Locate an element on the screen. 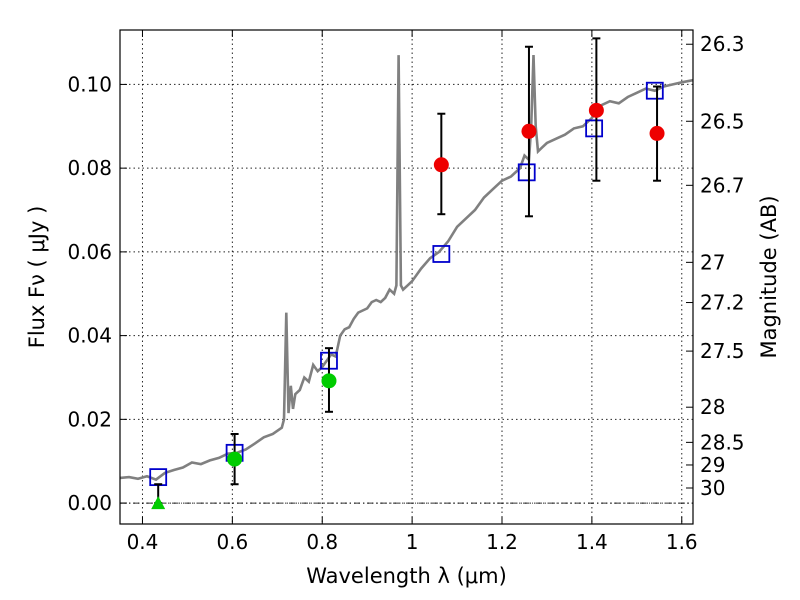 The height and width of the screenshot is (600, 800). x-tick-label: 0.6 is located at coordinates (232, 542).